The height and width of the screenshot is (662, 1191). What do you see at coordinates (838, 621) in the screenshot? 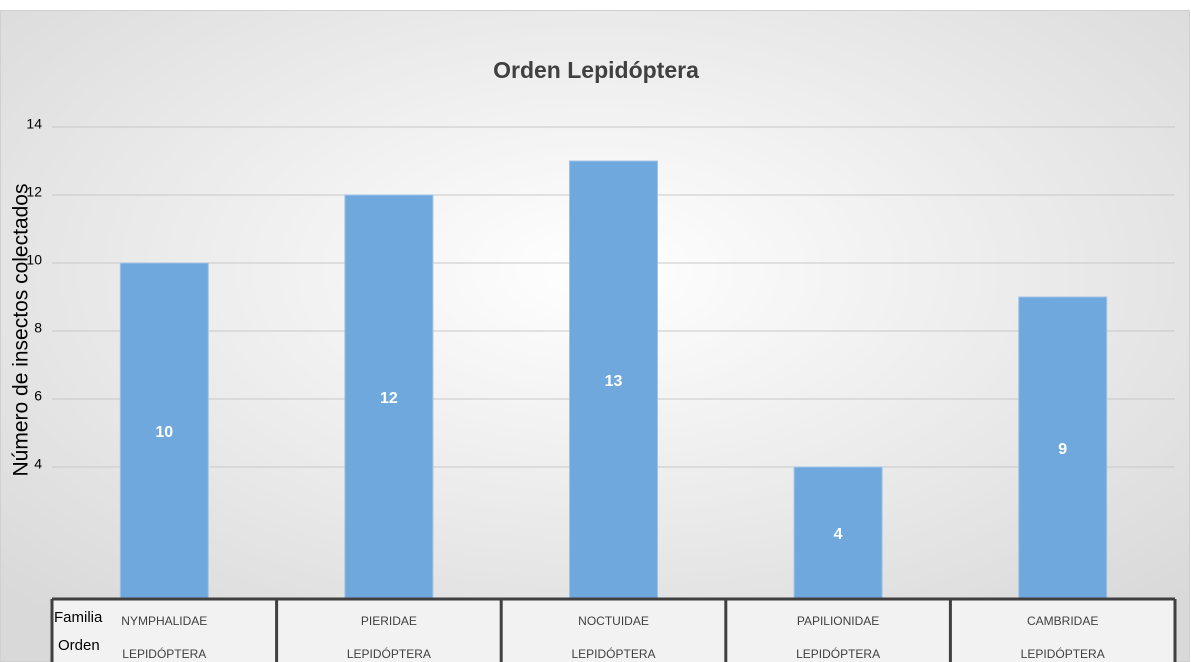
I see `x-tick-label: PAPILIONIDAE` at bounding box center [838, 621].